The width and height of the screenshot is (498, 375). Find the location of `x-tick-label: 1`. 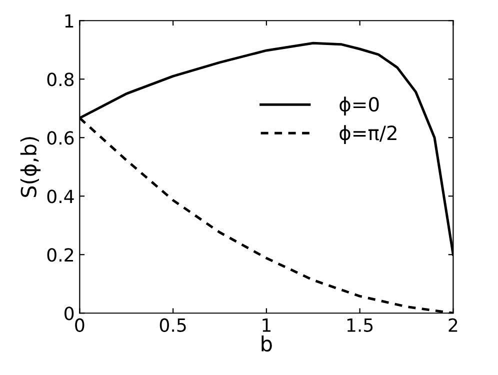

x-tick-label: 1 is located at coordinates (266, 325).